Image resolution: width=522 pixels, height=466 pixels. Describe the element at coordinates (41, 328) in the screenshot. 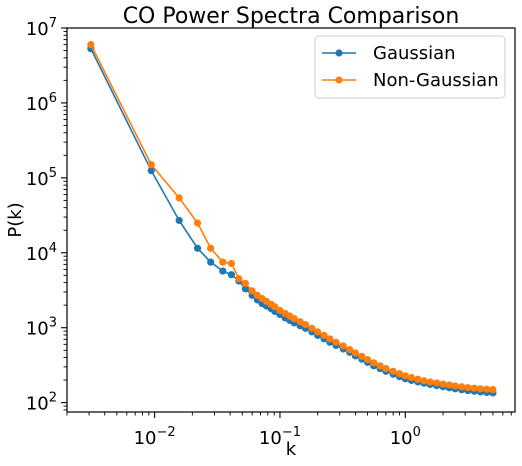

I see `y-tick-label: 10³` at that location.